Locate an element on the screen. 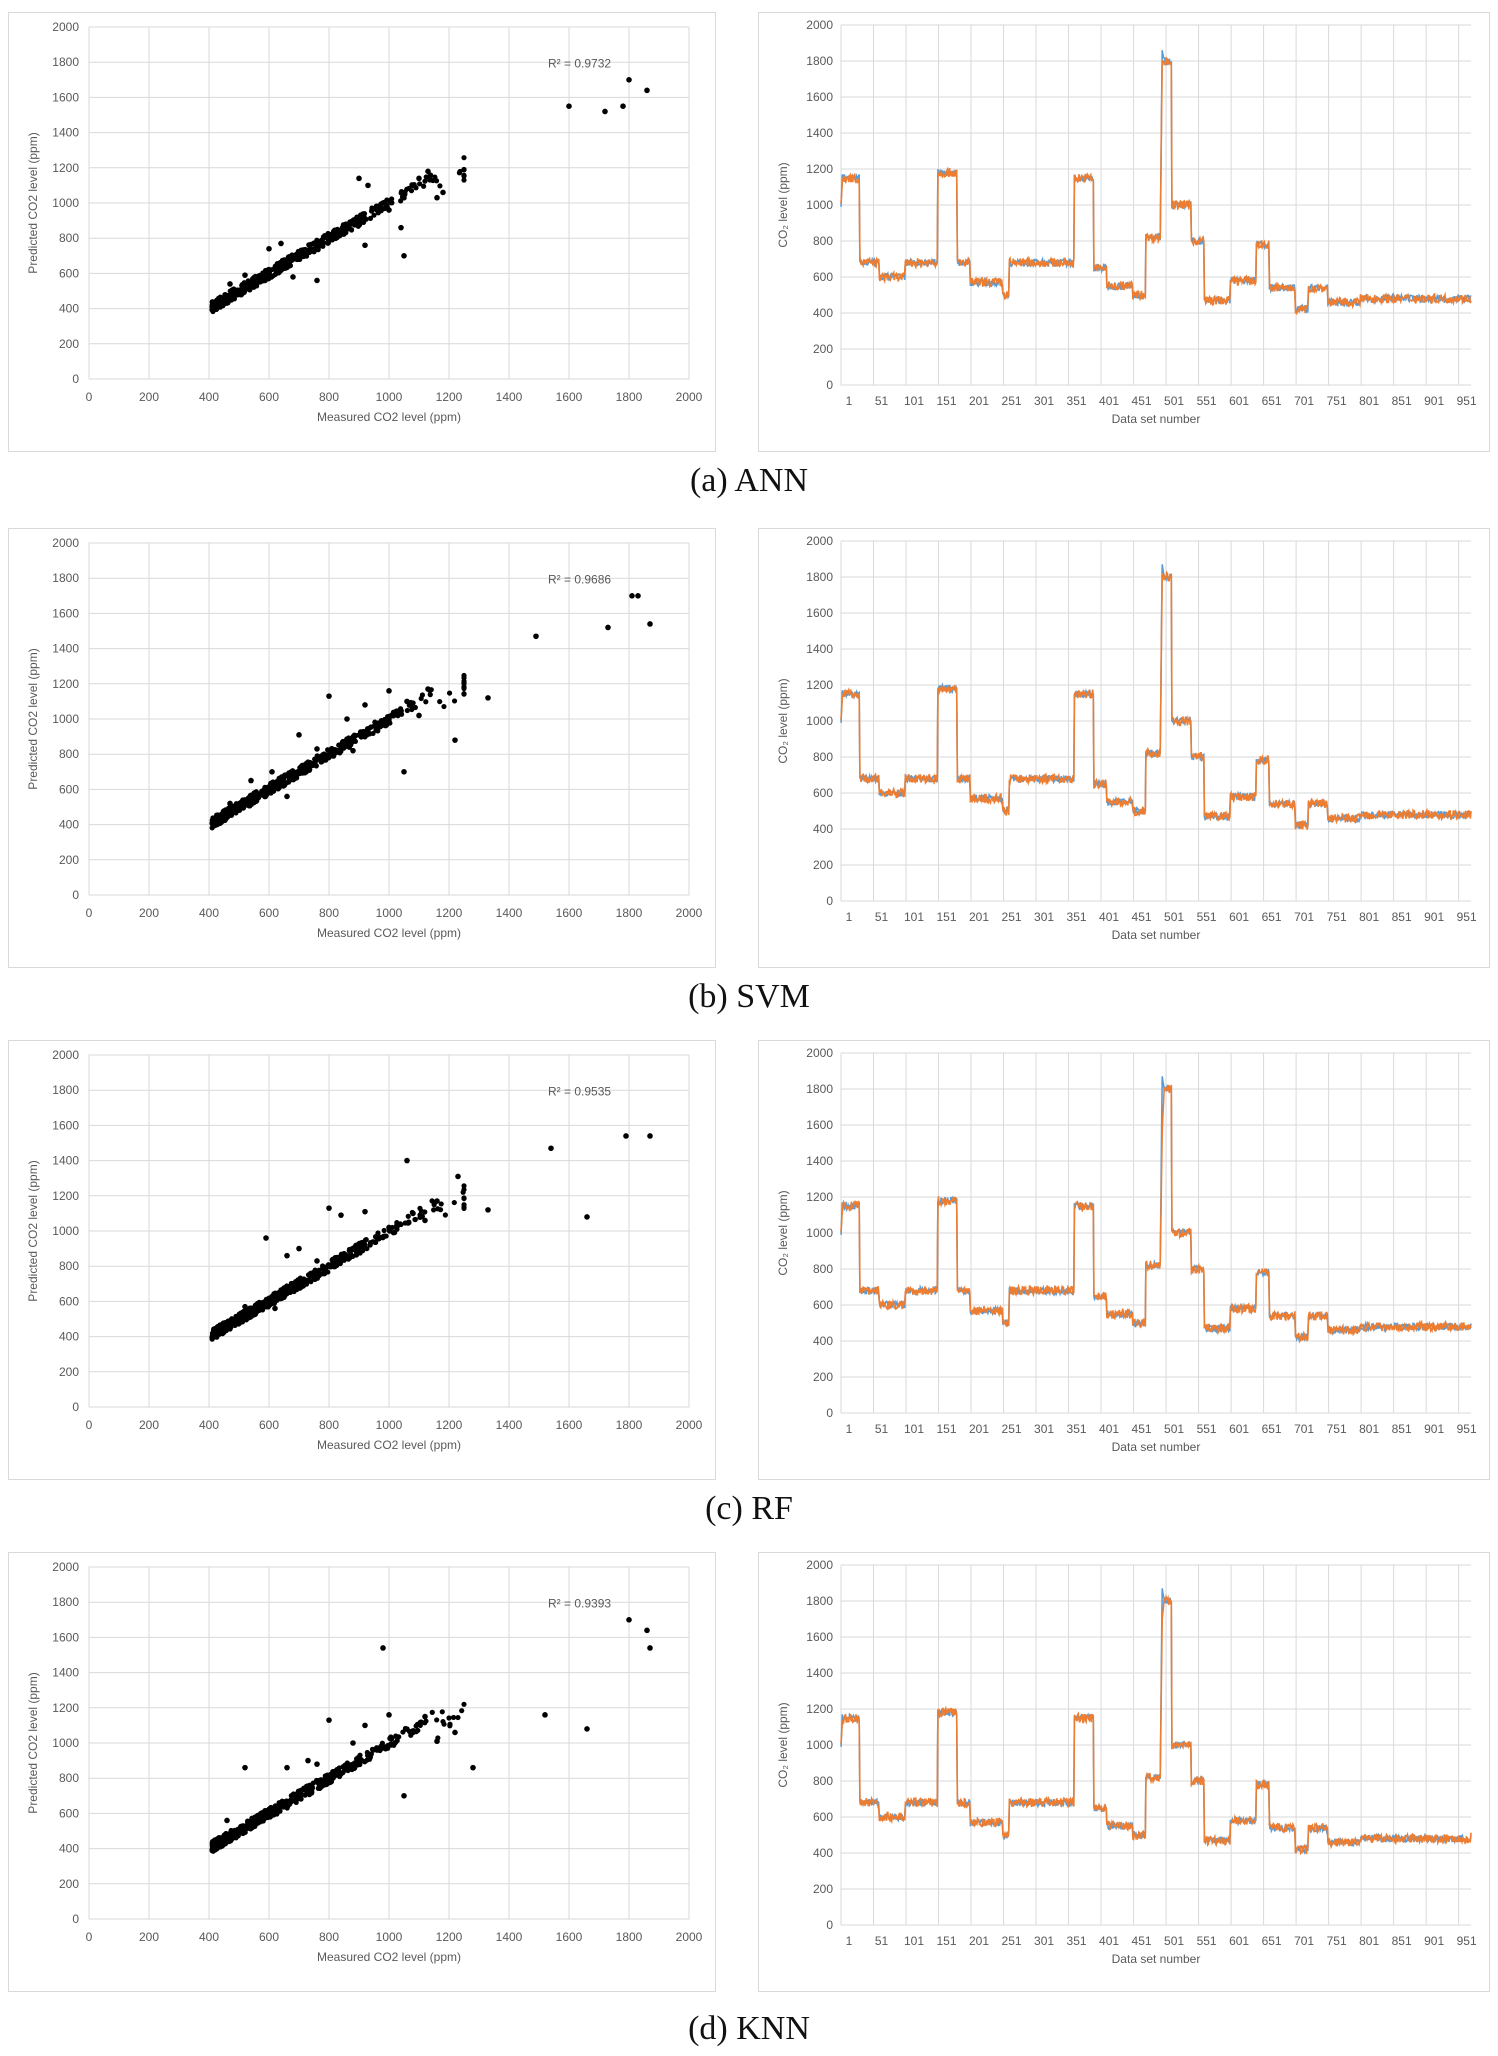 This screenshot has width=1498, height=2056. x-tick-label: 601 is located at coordinates (1239, 1941).